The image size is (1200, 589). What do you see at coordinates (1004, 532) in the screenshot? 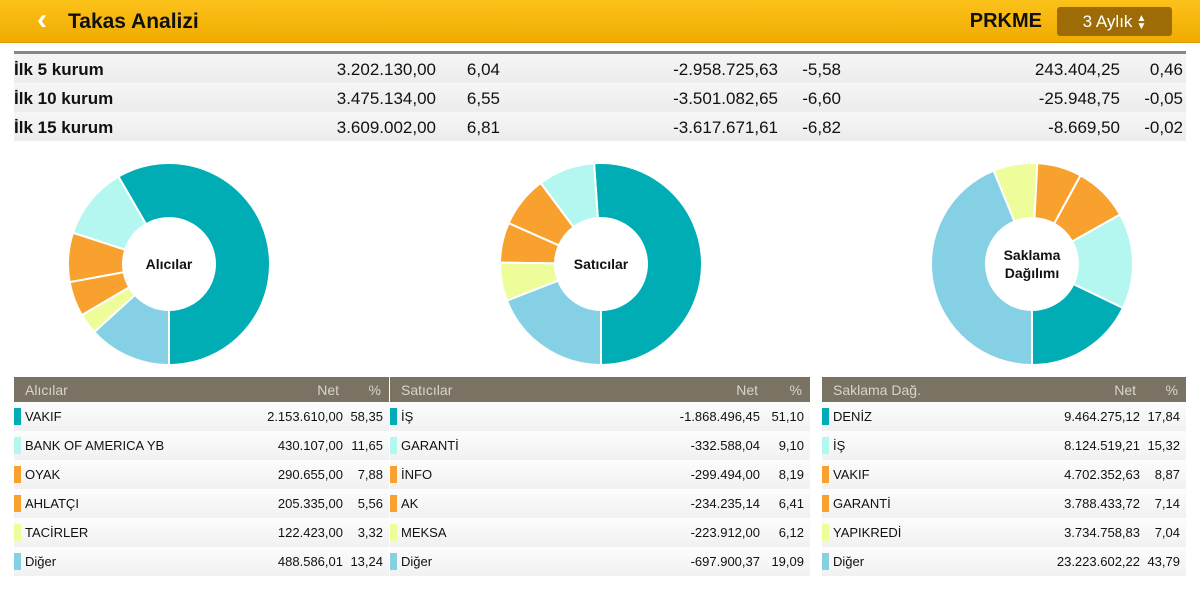
I see `table-row: YAPIKREDİ 3.734.758,83 7,04` at bounding box center [1004, 532].